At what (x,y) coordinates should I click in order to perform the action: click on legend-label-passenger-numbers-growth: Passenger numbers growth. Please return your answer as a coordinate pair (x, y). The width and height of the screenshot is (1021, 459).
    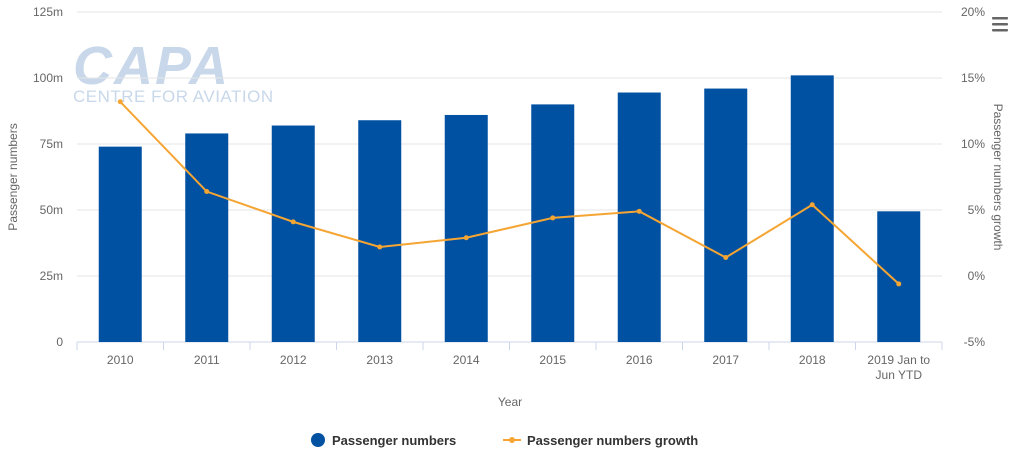
    Looking at the image, I should click on (612, 440).